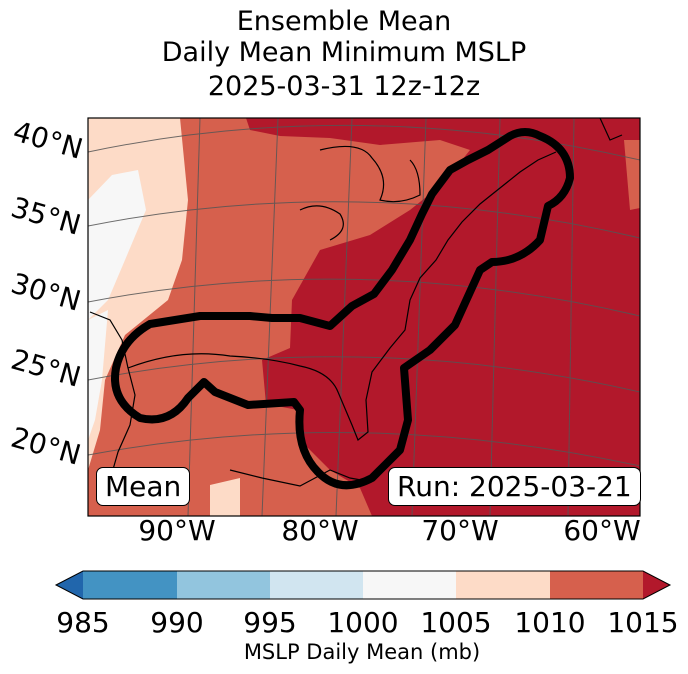 This screenshot has width=688, height=674. What do you see at coordinates (550, 622) in the screenshot?
I see `colorbar-tick: 1010` at bounding box center [550, 622].